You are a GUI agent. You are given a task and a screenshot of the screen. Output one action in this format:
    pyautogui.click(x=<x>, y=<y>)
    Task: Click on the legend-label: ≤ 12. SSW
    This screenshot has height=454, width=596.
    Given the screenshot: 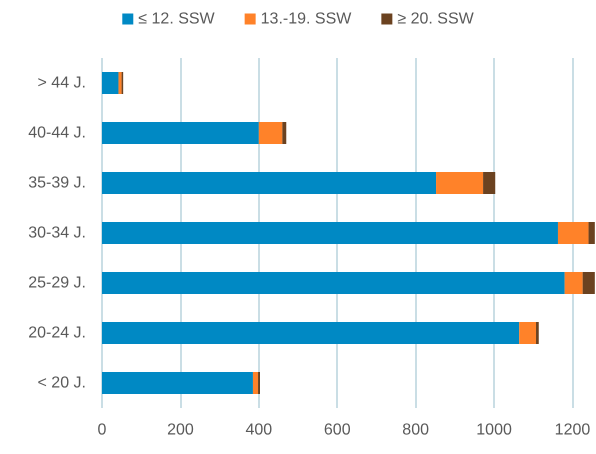 What is the action you would take?
    pyautogui.click(x=177, y=19)
    